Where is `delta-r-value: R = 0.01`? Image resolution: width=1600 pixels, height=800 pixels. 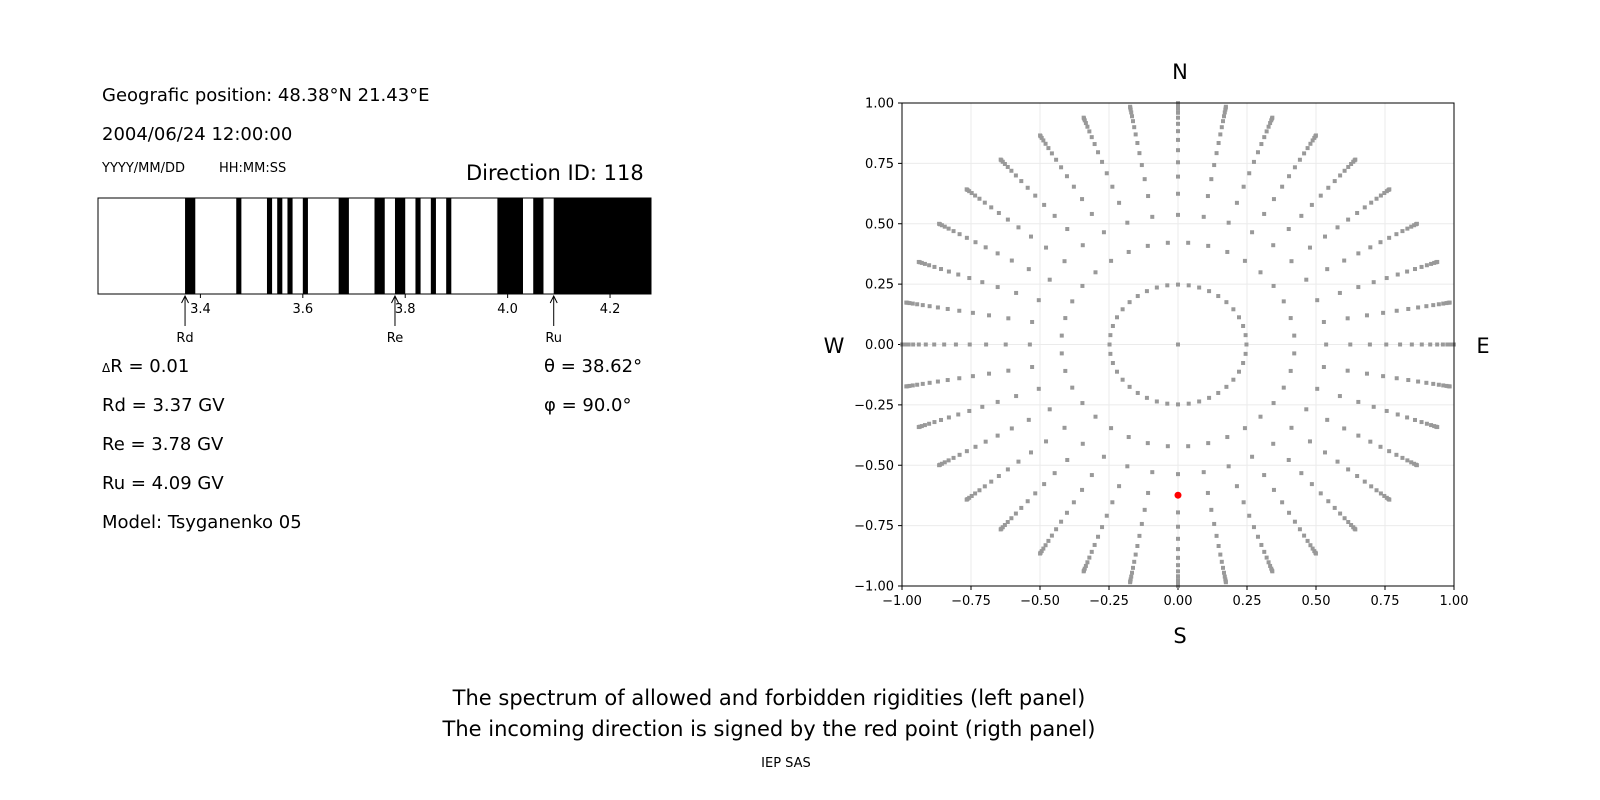
delta-r-value: R = 0.01 is located at coordinates (150, 366).